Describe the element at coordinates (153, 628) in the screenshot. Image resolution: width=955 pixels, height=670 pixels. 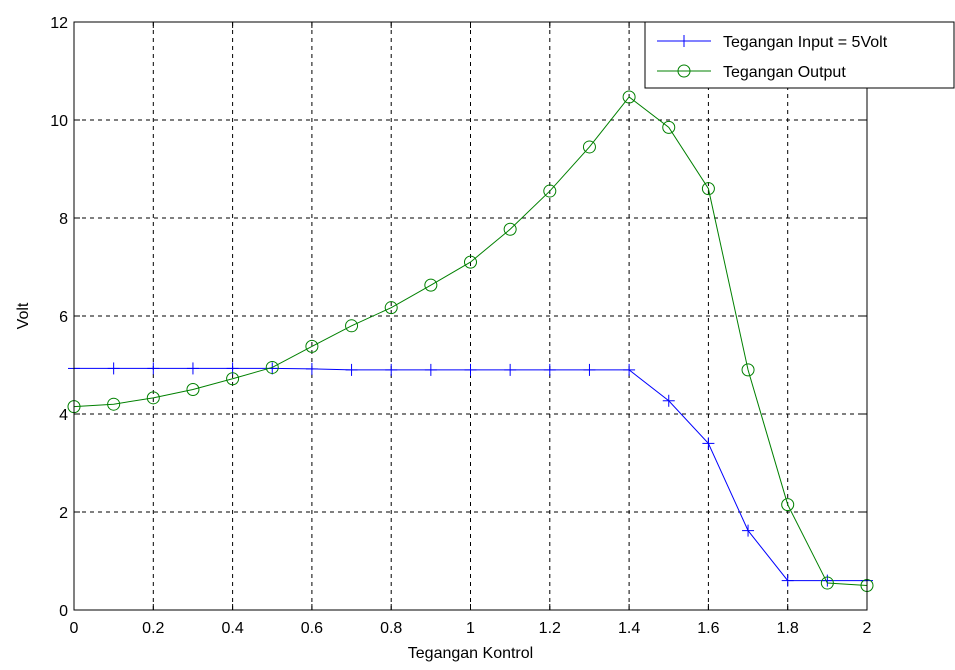
I see `x-tick-label: 0.2` at that location.